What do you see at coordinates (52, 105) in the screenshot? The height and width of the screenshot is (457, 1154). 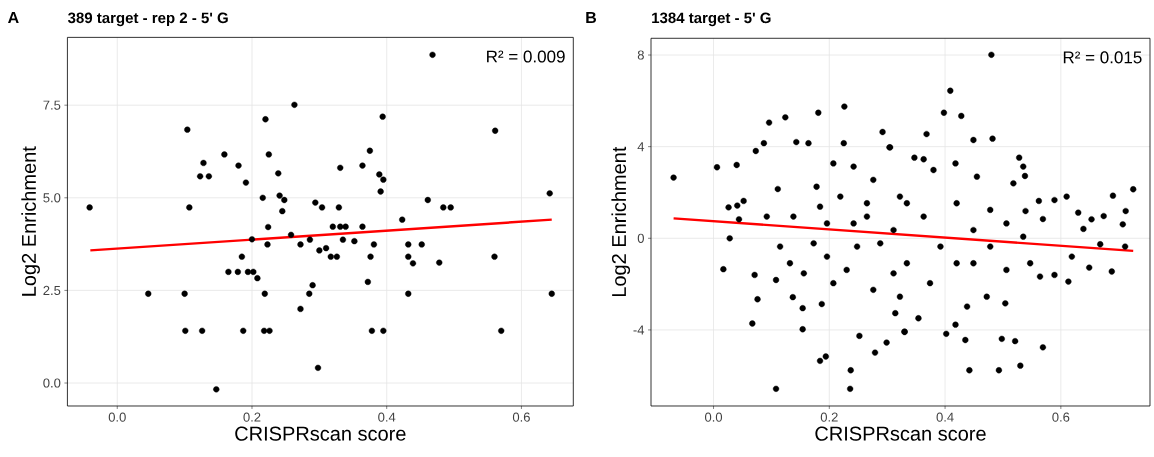 I see `y-tick-label: 7.5` at bounding box center [52, 105].